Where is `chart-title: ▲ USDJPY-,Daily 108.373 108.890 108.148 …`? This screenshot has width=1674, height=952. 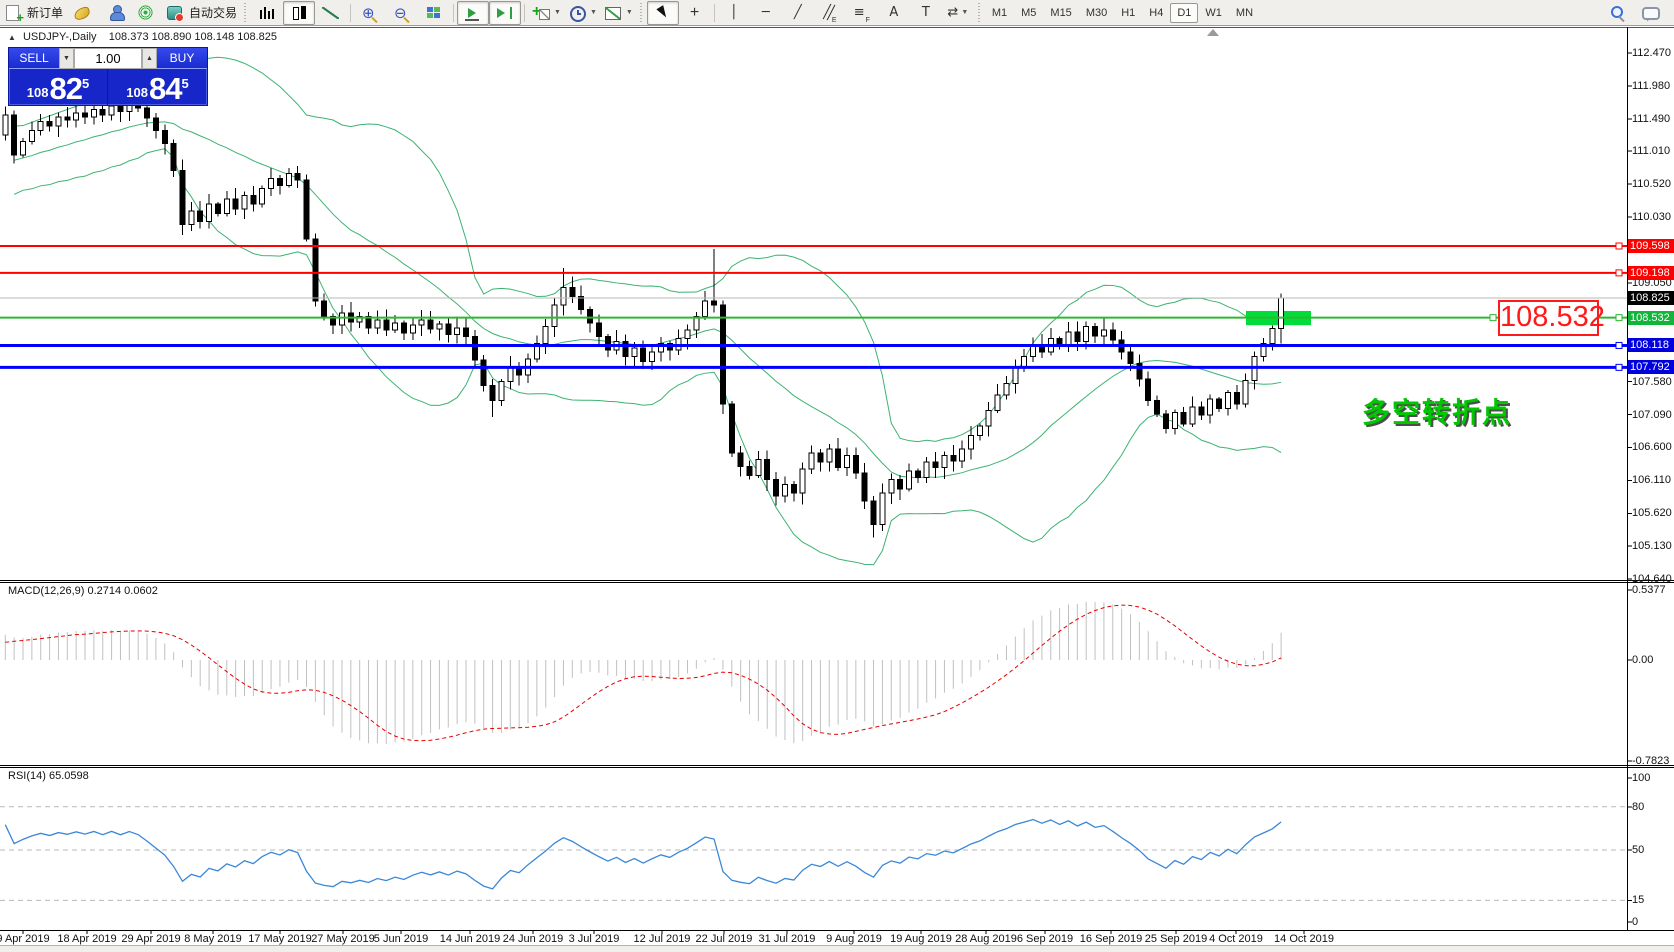 chart-title: ▲ USDJPY-,Daily 108.373 108.890 108.148 … is located at coordinates (142, 37).